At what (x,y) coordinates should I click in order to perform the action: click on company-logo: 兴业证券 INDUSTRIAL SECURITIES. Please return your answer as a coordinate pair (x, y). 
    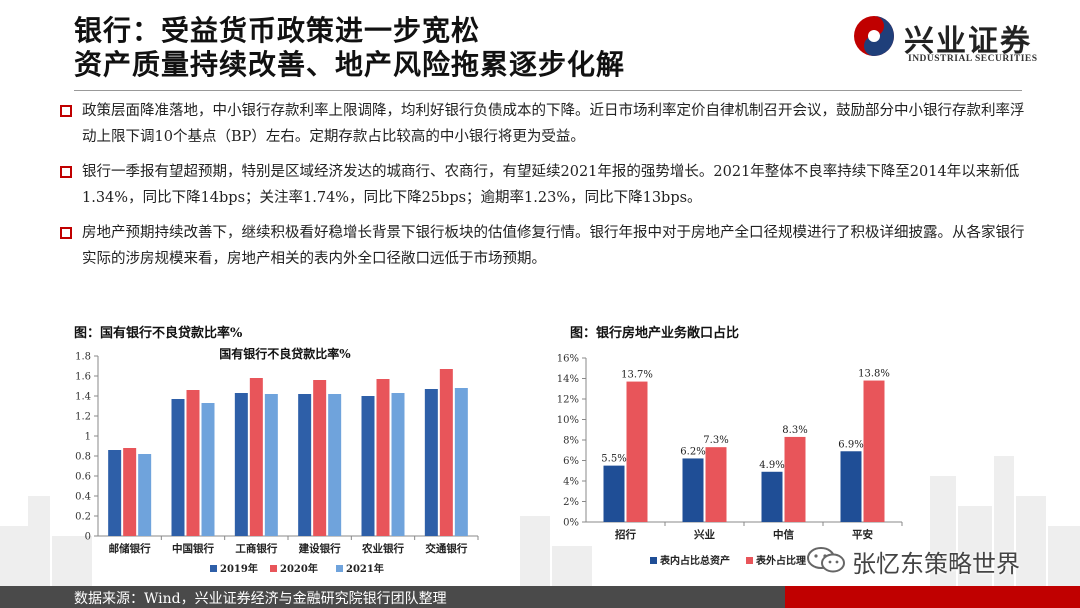
    Looking at the image, I should click on (962, 40).